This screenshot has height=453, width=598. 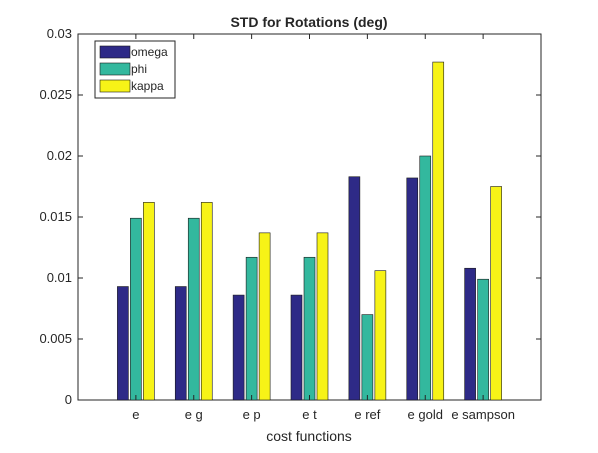 I want to click on x-tick-label: e sampson, so click(x=483, y=414).